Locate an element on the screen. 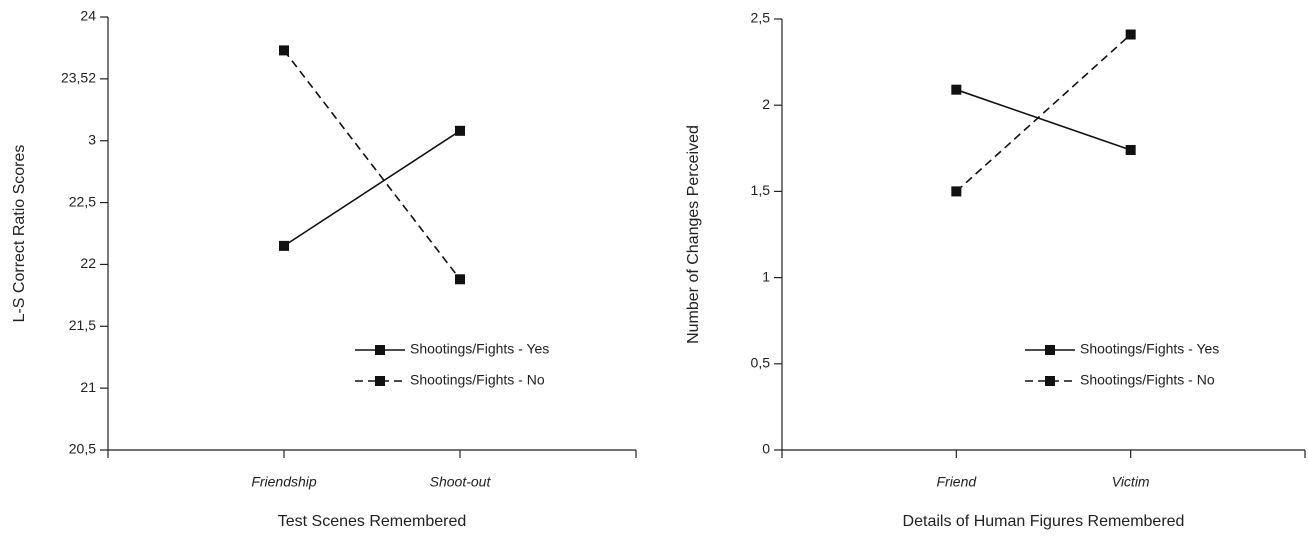 The width and height of the screenshot is (1308, 538). y-tick-label: 22,5 is located at coordinates (82, 201).